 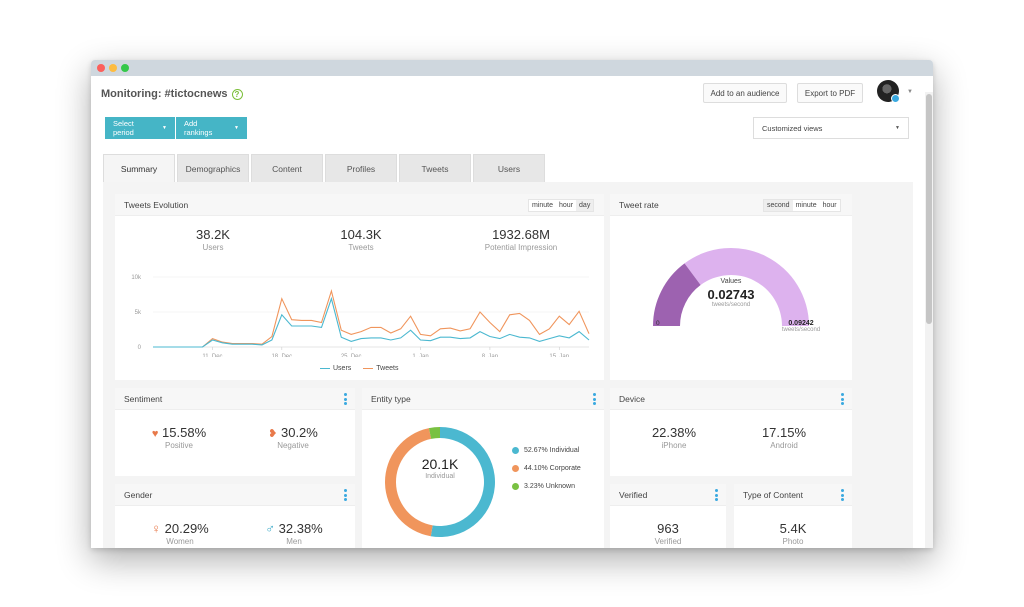 I want to click on close-window-button, so click(x=101, y=68).